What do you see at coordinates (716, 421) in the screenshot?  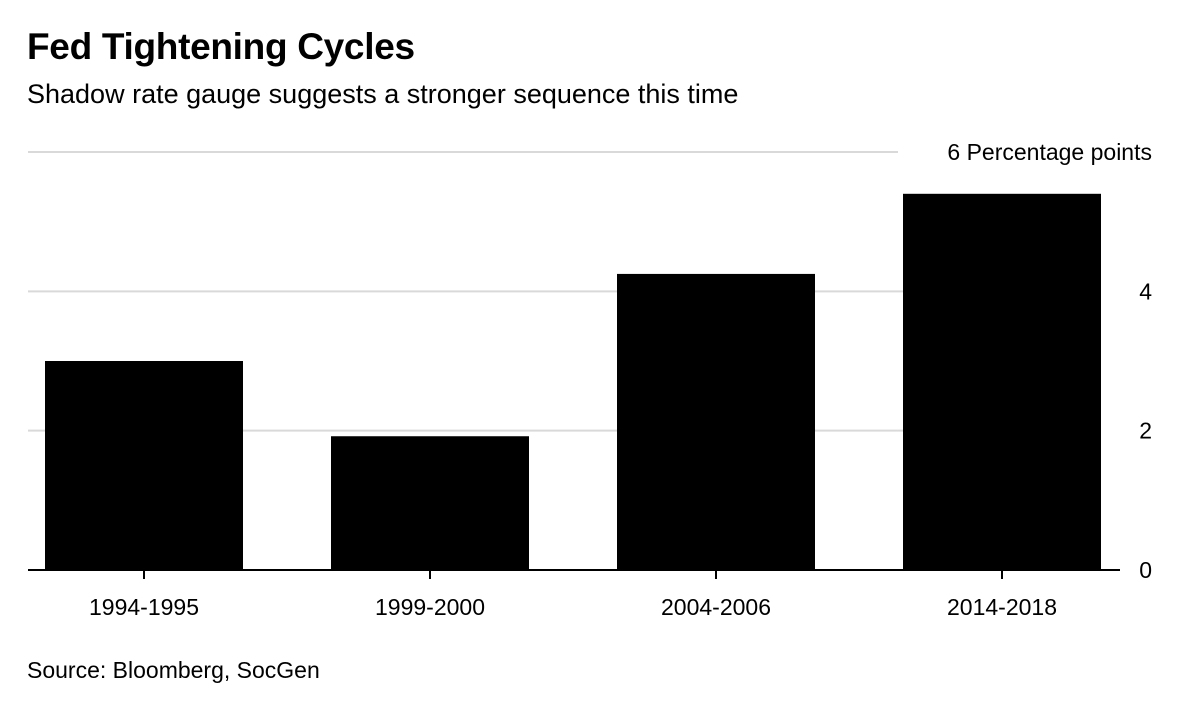 I see `bar-2004-2006` at bounding box center [716, 421].